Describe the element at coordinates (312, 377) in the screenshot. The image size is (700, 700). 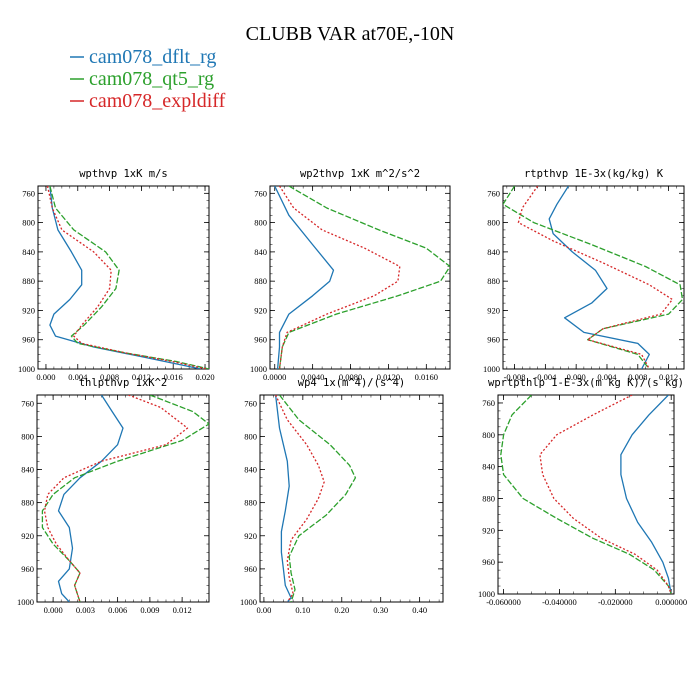
I see `x-tick-label: 0.0040` at that location.